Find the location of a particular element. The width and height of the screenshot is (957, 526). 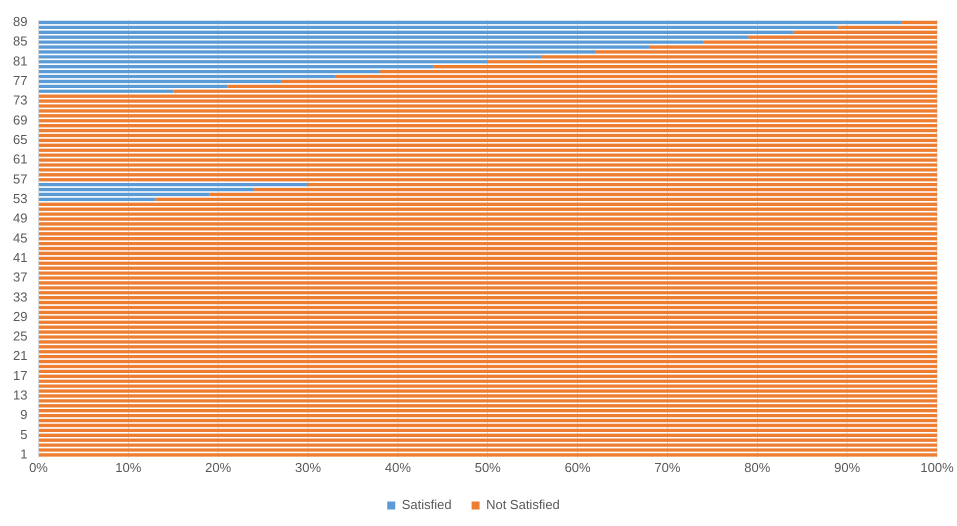

y-tick-label: 1 is located at coordinates (24, 454).